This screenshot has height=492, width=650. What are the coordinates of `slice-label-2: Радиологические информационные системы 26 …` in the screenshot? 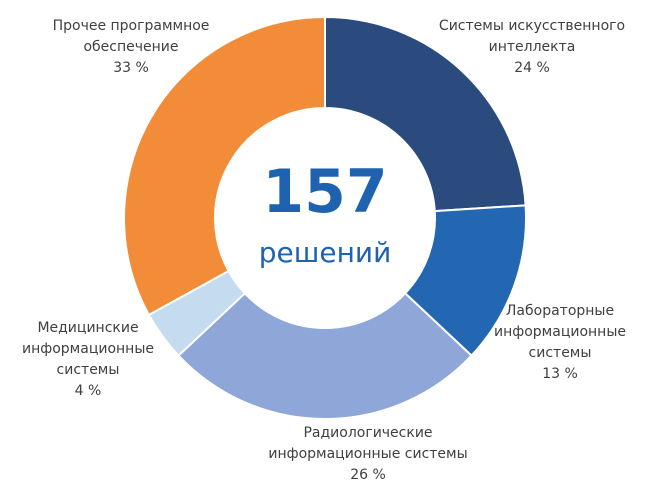 It's located at (367, 454).